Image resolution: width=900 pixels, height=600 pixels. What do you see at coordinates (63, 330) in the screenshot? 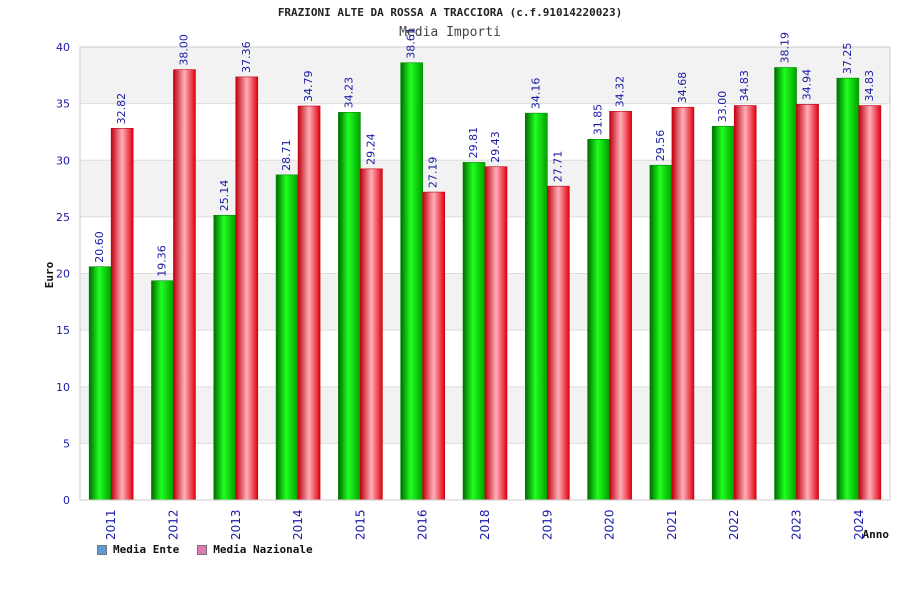
I see `y-tick-label: 15` at bounding box center [63, 330].